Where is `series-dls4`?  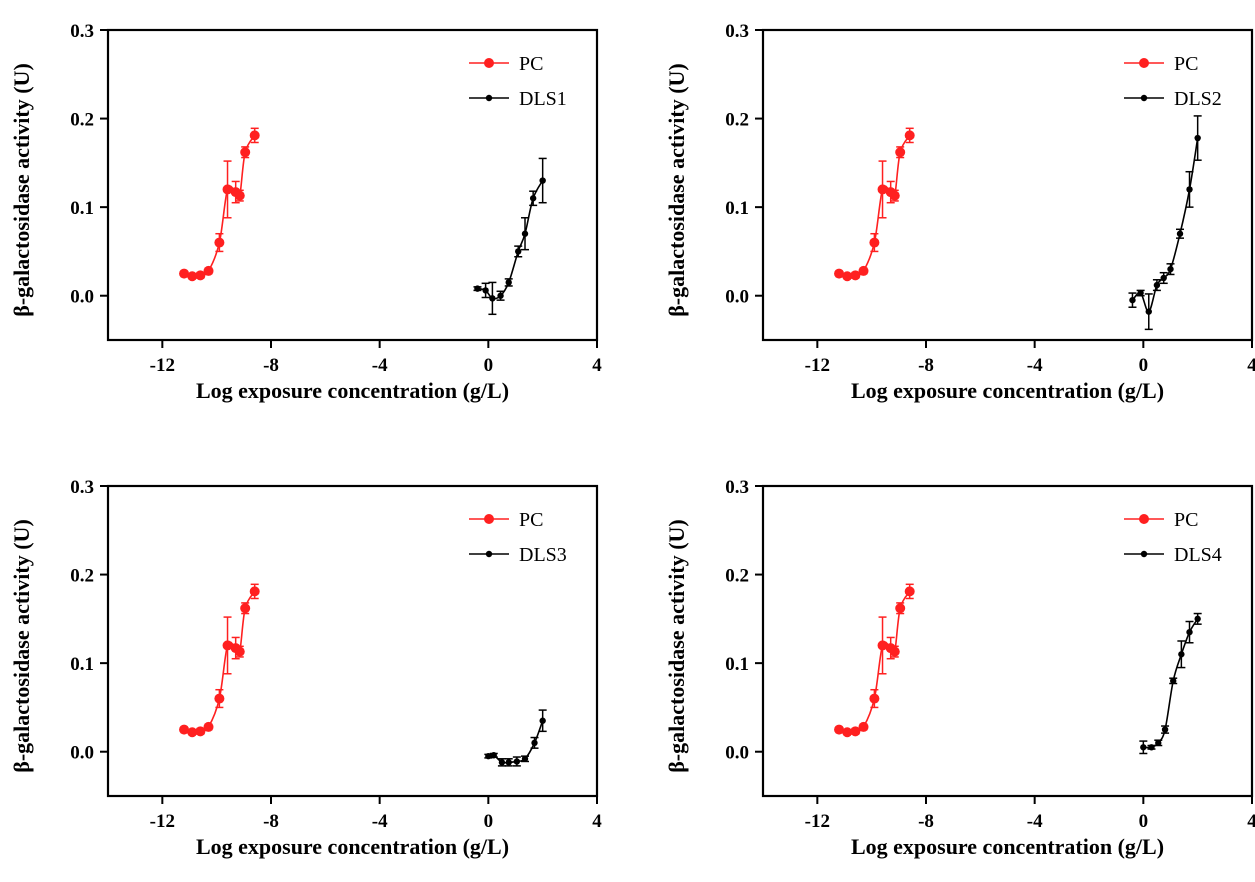
series-dls4 is located at coordinates (1170, 683).